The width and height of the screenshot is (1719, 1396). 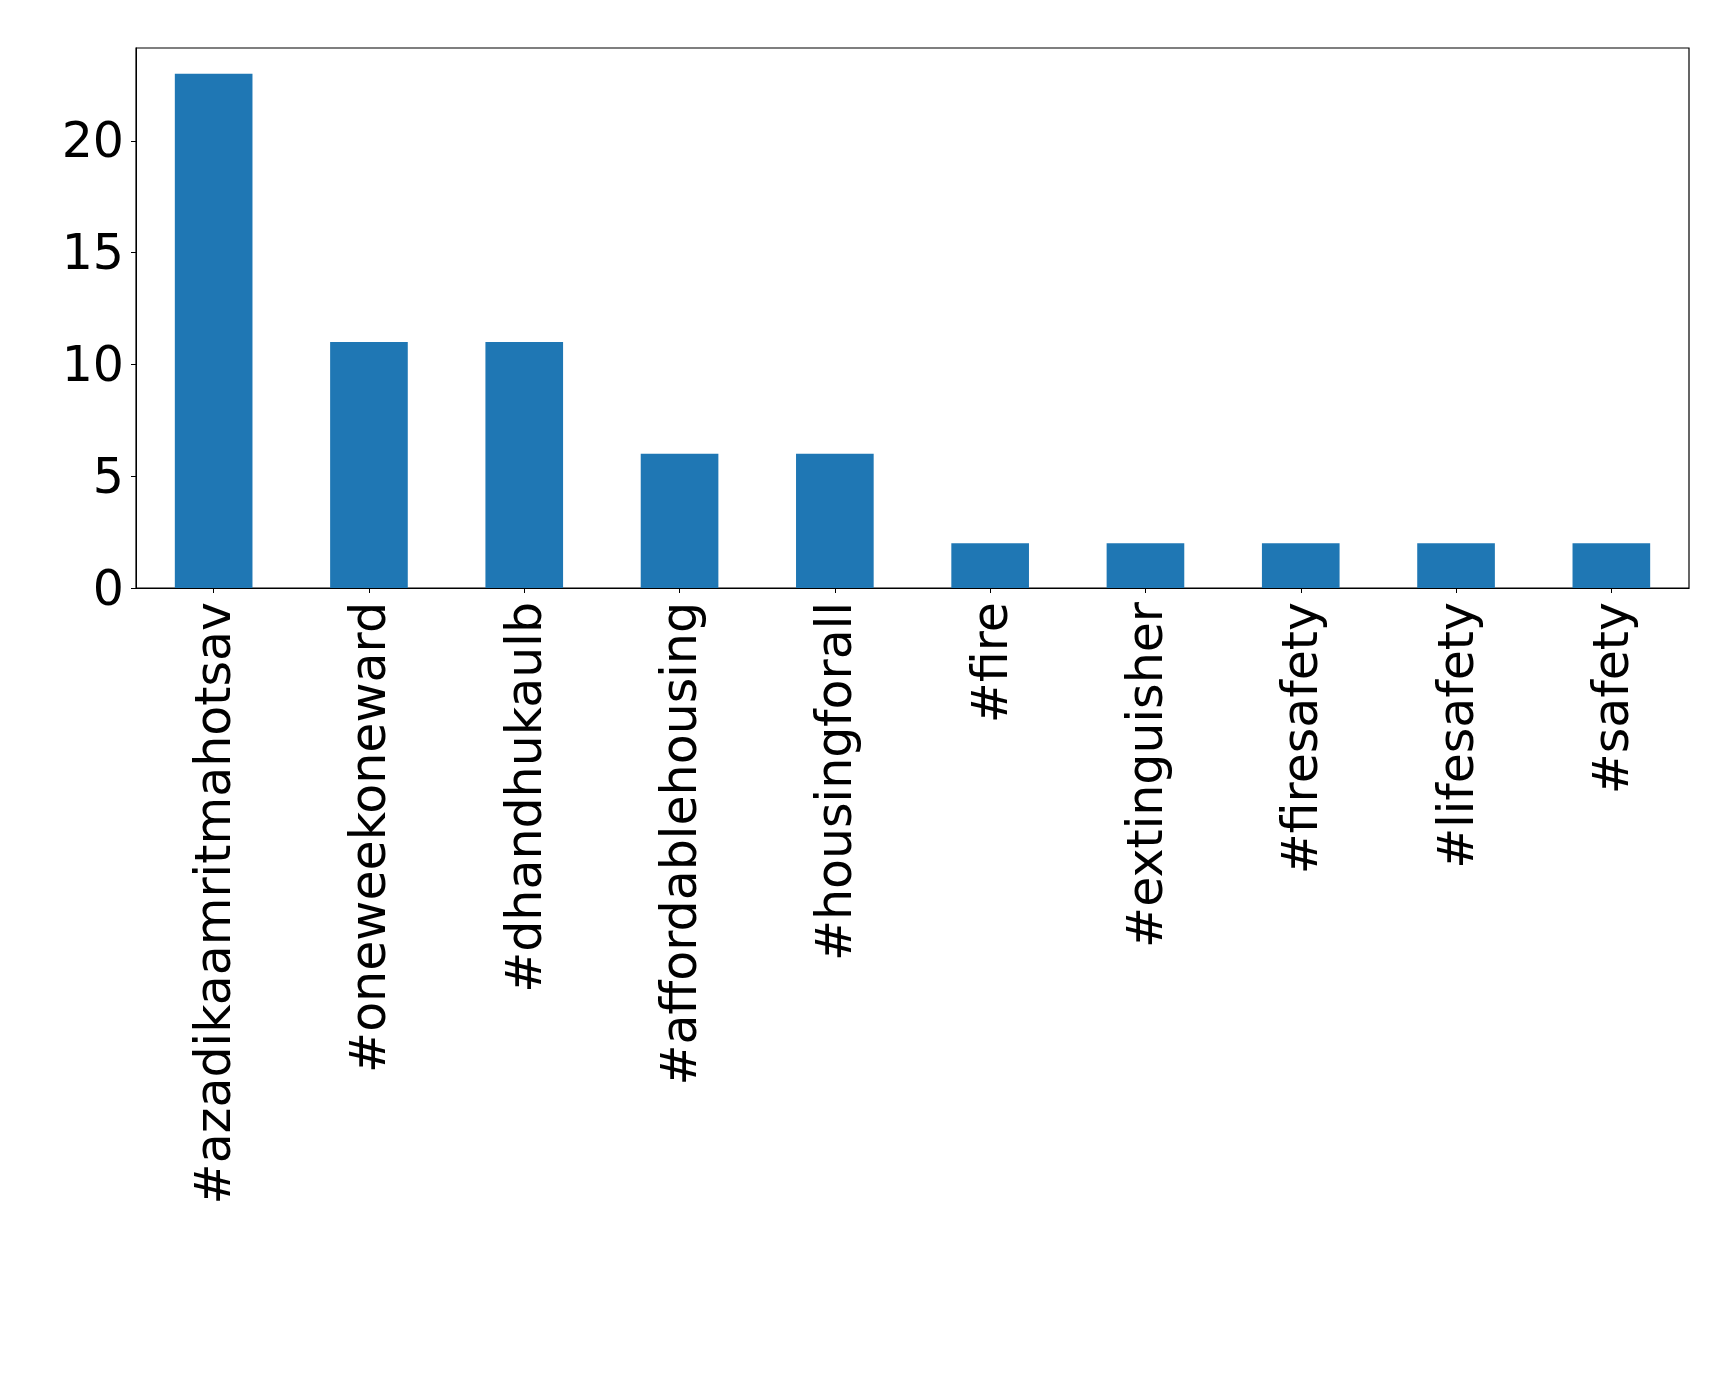 I want to click on y-tick-label: 15, so click(x=92, y=253).